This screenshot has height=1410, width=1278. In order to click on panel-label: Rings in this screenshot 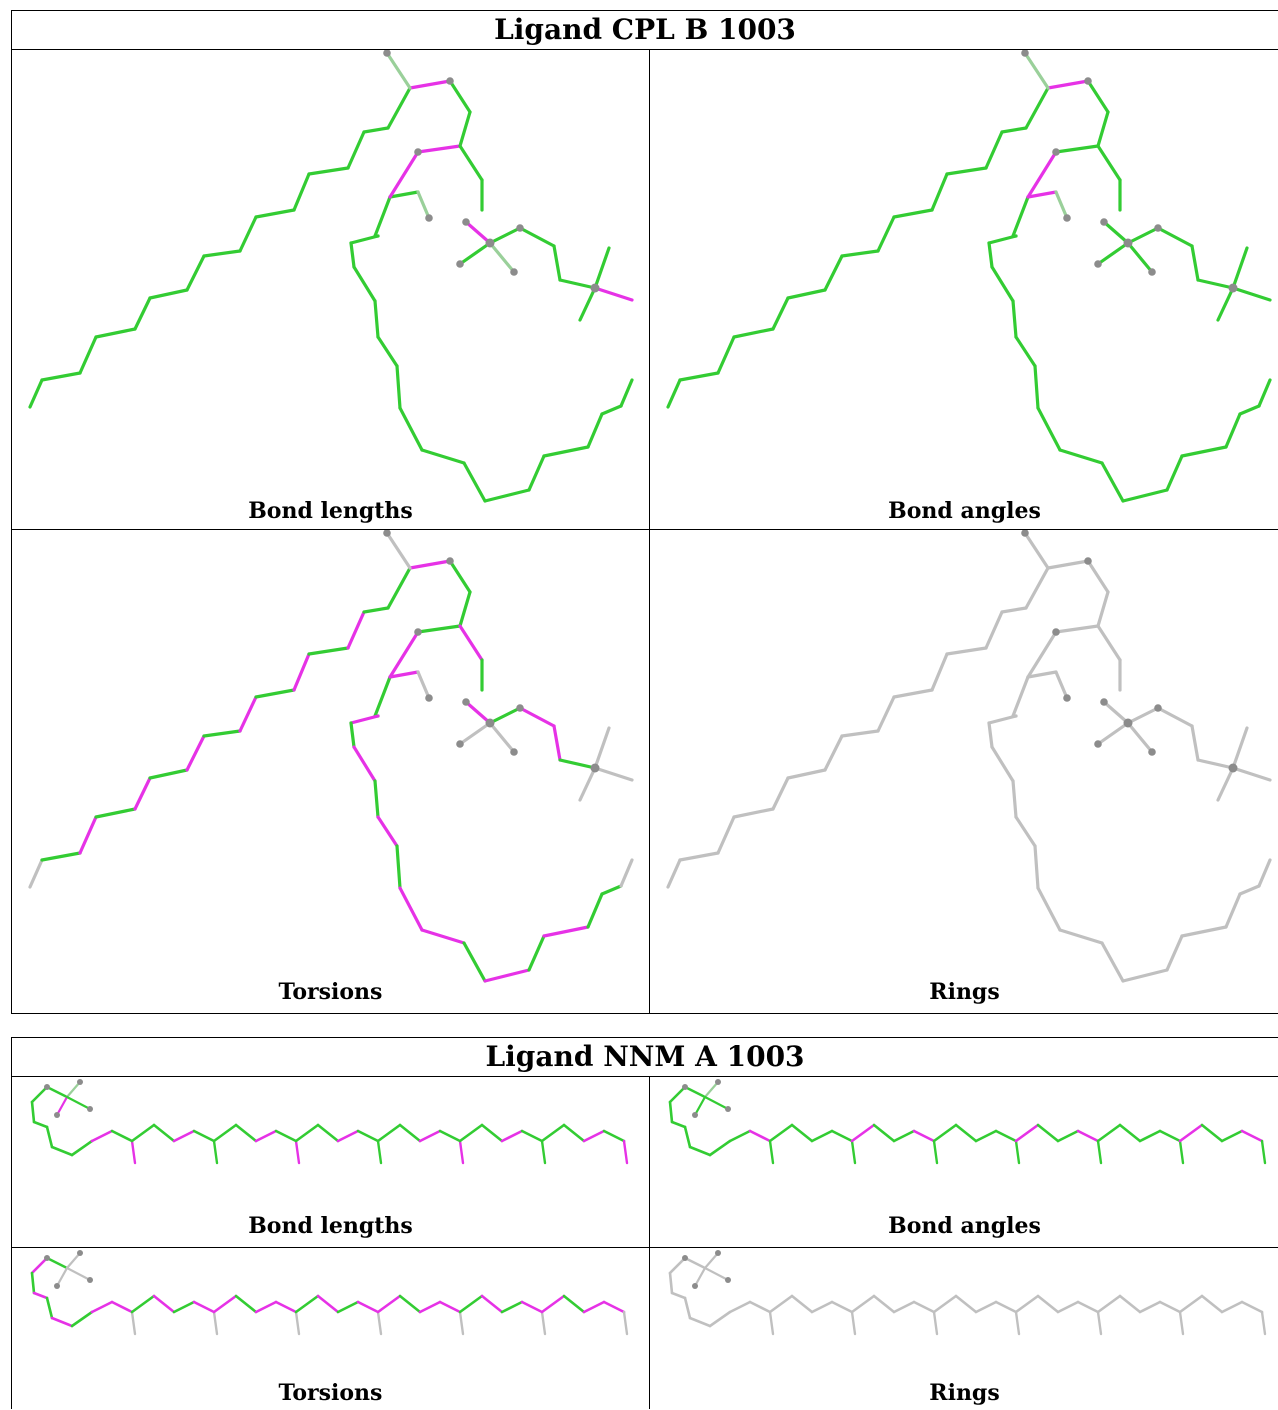, I will do `click(964, 992)`.